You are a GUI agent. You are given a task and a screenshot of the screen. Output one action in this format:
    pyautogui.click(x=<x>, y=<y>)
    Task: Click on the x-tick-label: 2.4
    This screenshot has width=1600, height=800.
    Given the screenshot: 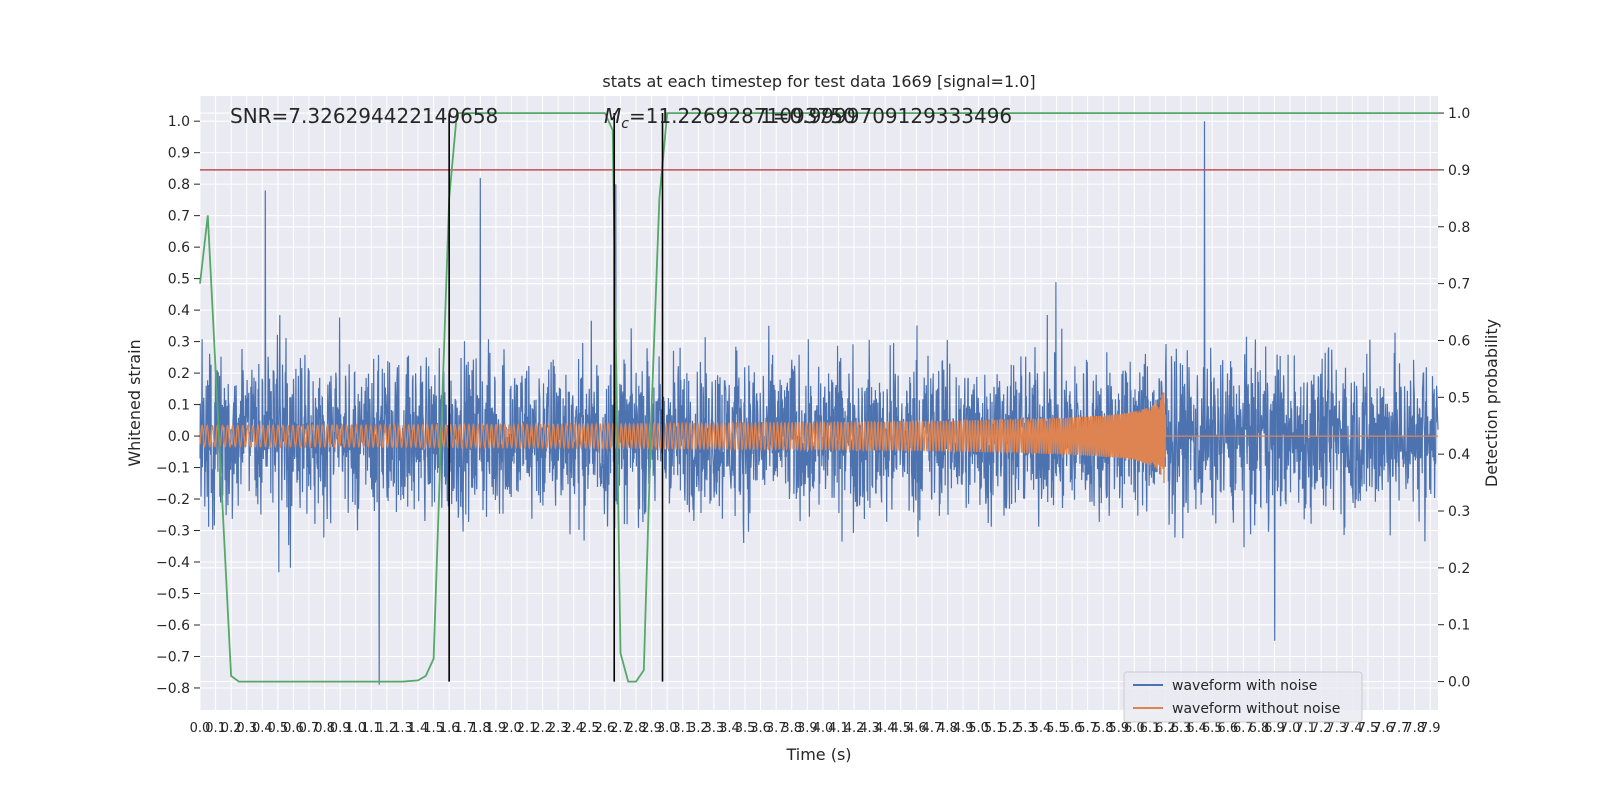 What is the action you would take?
    pyautogui.click(x=573, y=728)
    